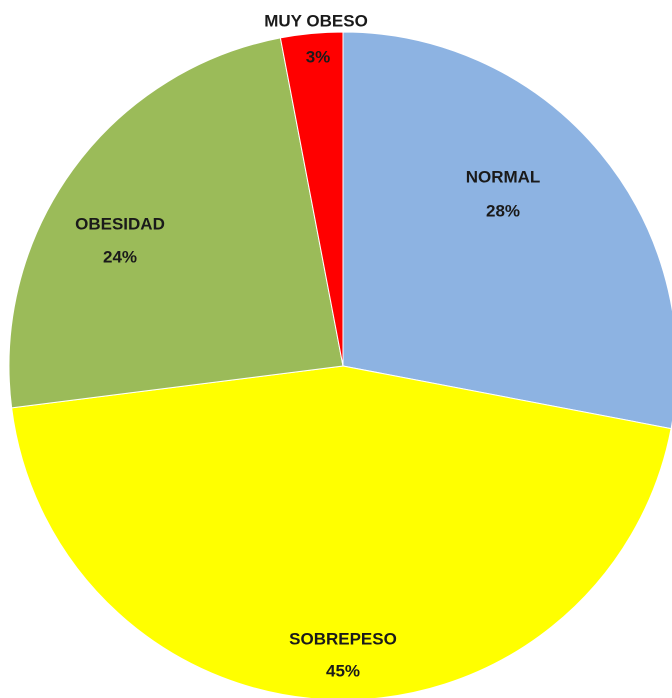 This screenshot has height=698, width=672. Describe the element at coordinates (318, 56) in the screenshot. I see `value-label: 3%` at that location.